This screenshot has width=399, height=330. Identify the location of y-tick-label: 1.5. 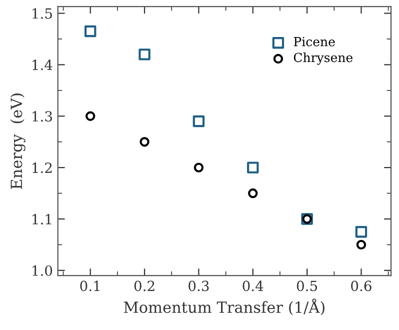
(42, 13).